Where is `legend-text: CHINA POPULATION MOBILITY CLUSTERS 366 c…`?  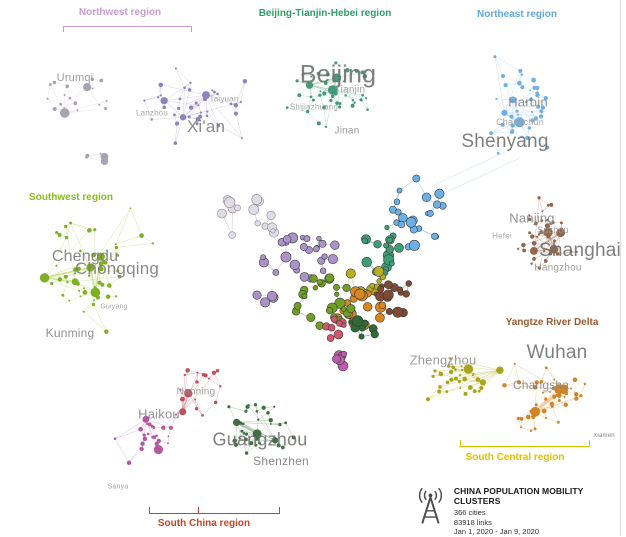
legend-text: CHINA POPULATION MOBILITY CLUSTERS 366 c… is located at coordinates (540, 511).